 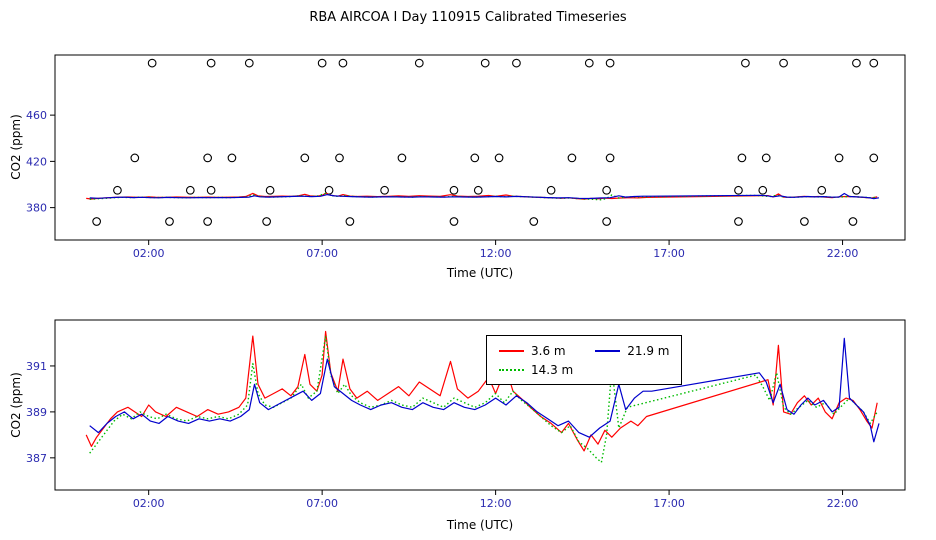 What do you see at coordinates (608, 350) in the screenshot?
I see `legend-line-blue-icon` at bounding box center [608, 350].